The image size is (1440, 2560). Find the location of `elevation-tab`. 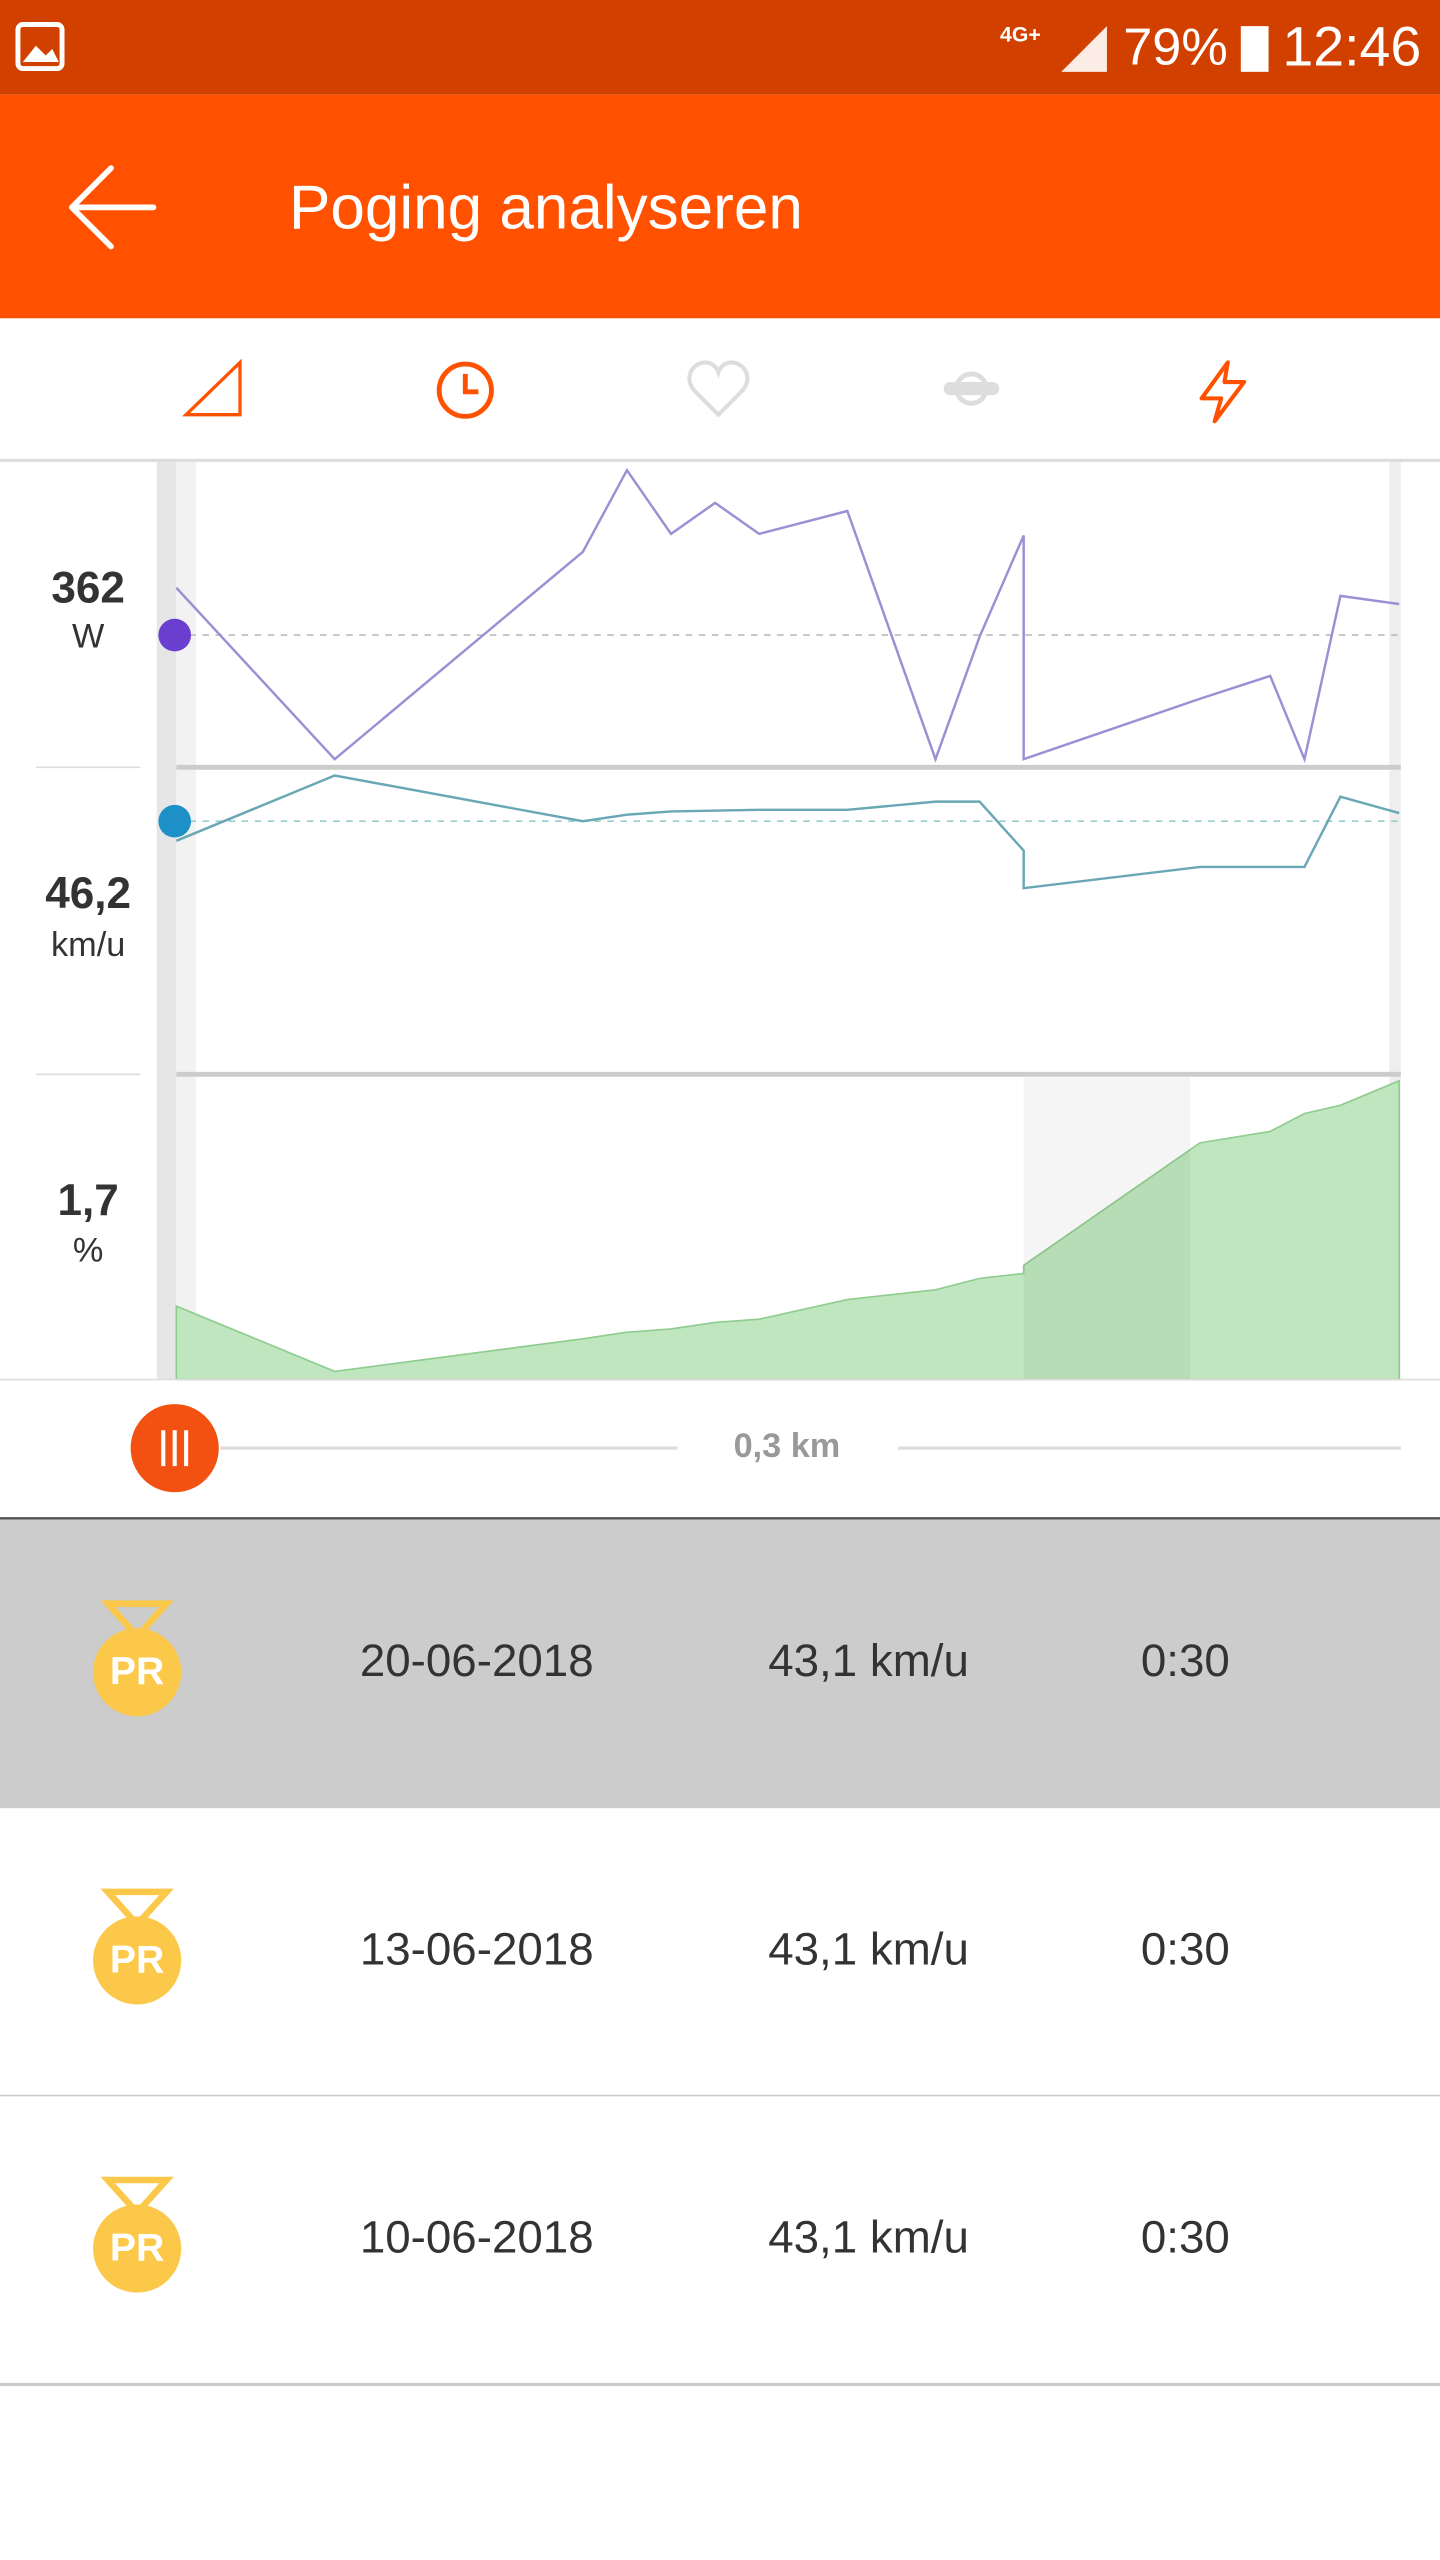

elevation-tab is located at coordinates (212, 387).